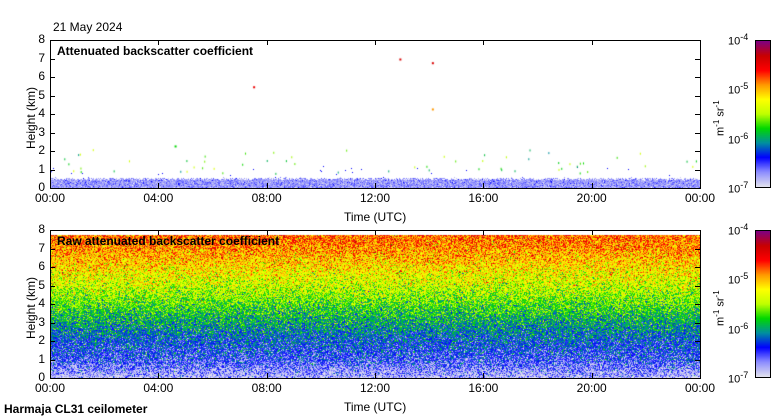  Describe the element at coordinates (744, 325) in the screenshot. I see `colorbar-tick-exponent: -6` at that location.